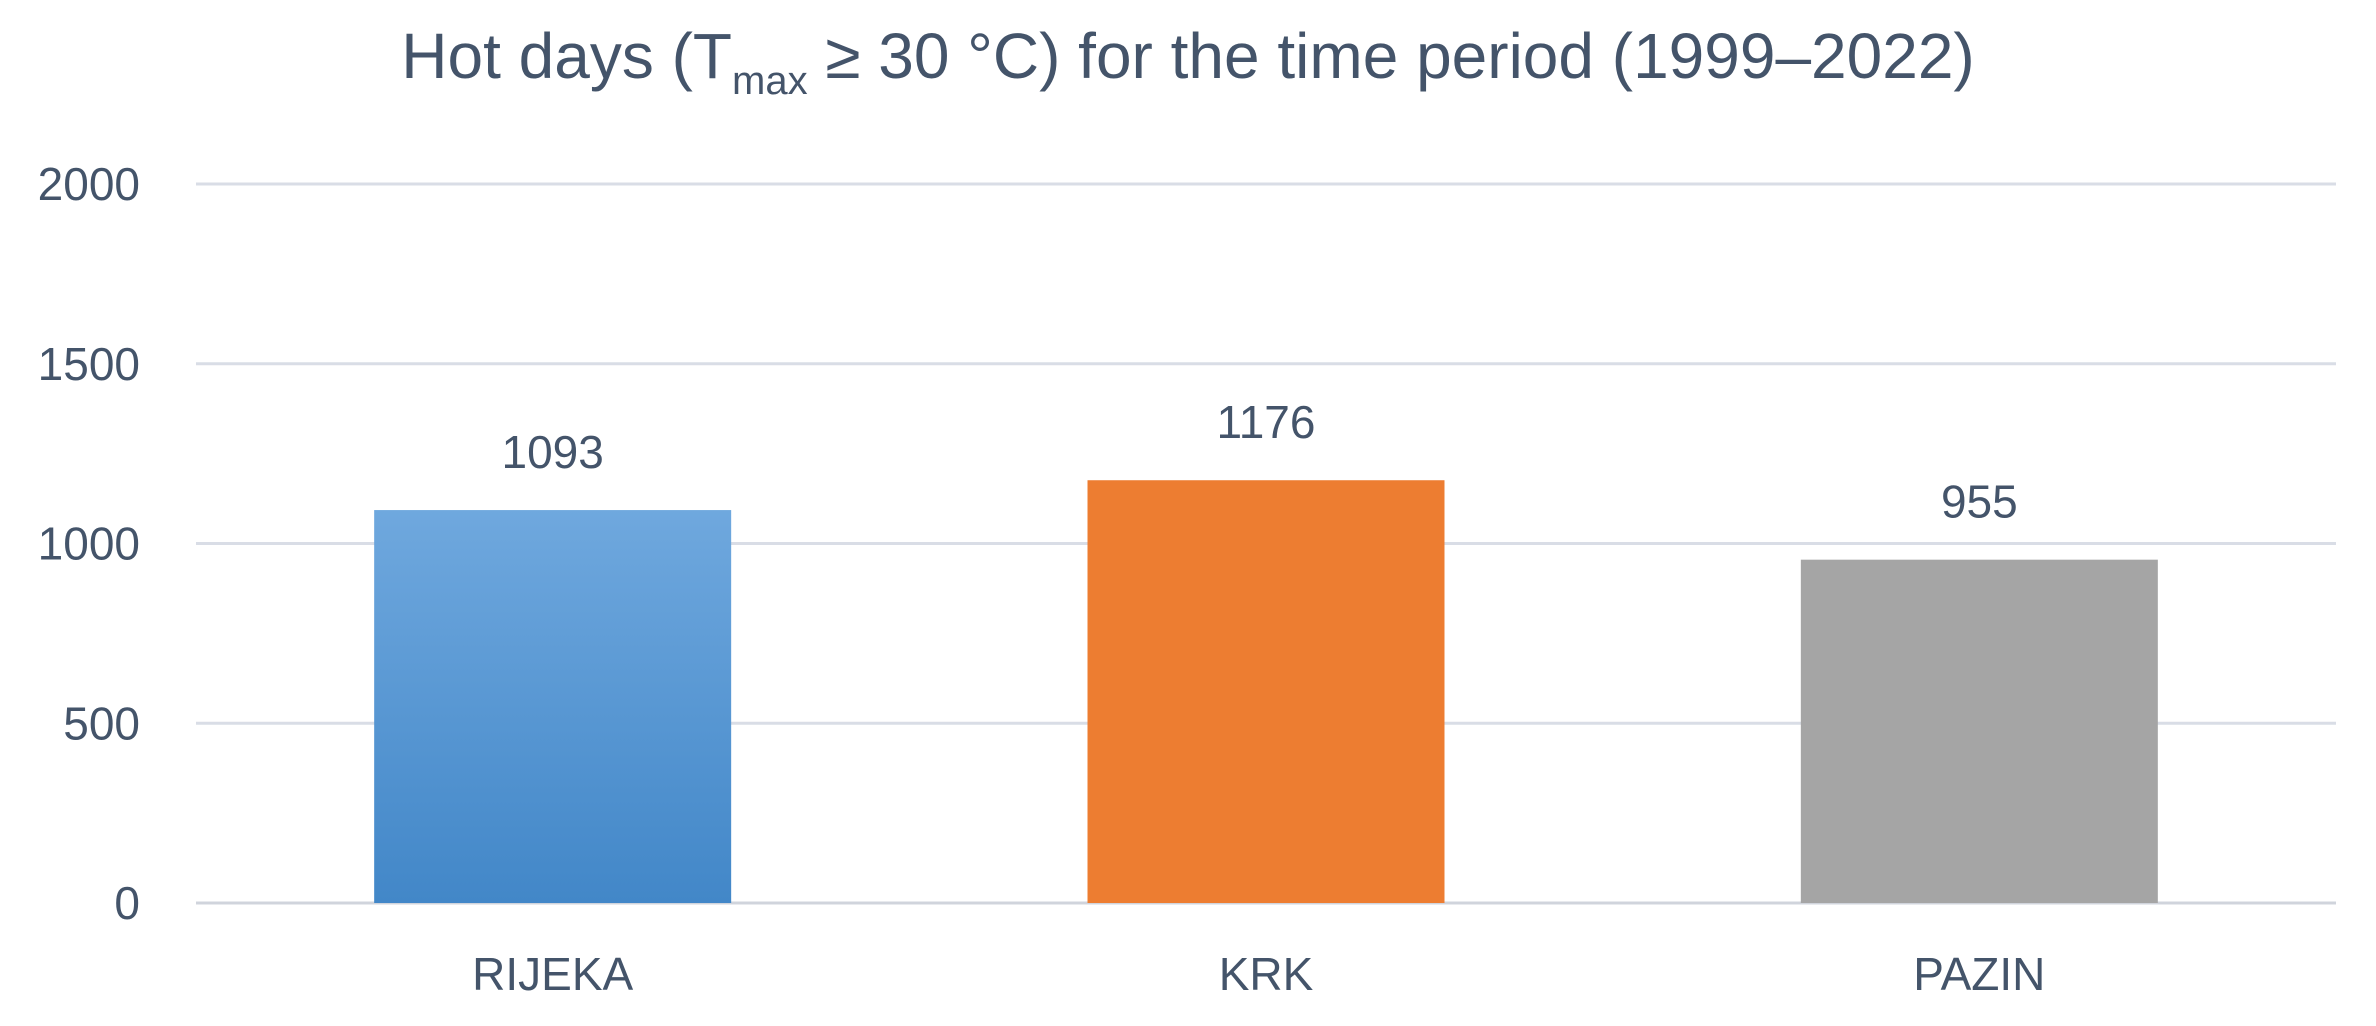 The image size is (2376, 1026). I want to click on y-tick-label: 1500, so click(89, 364).